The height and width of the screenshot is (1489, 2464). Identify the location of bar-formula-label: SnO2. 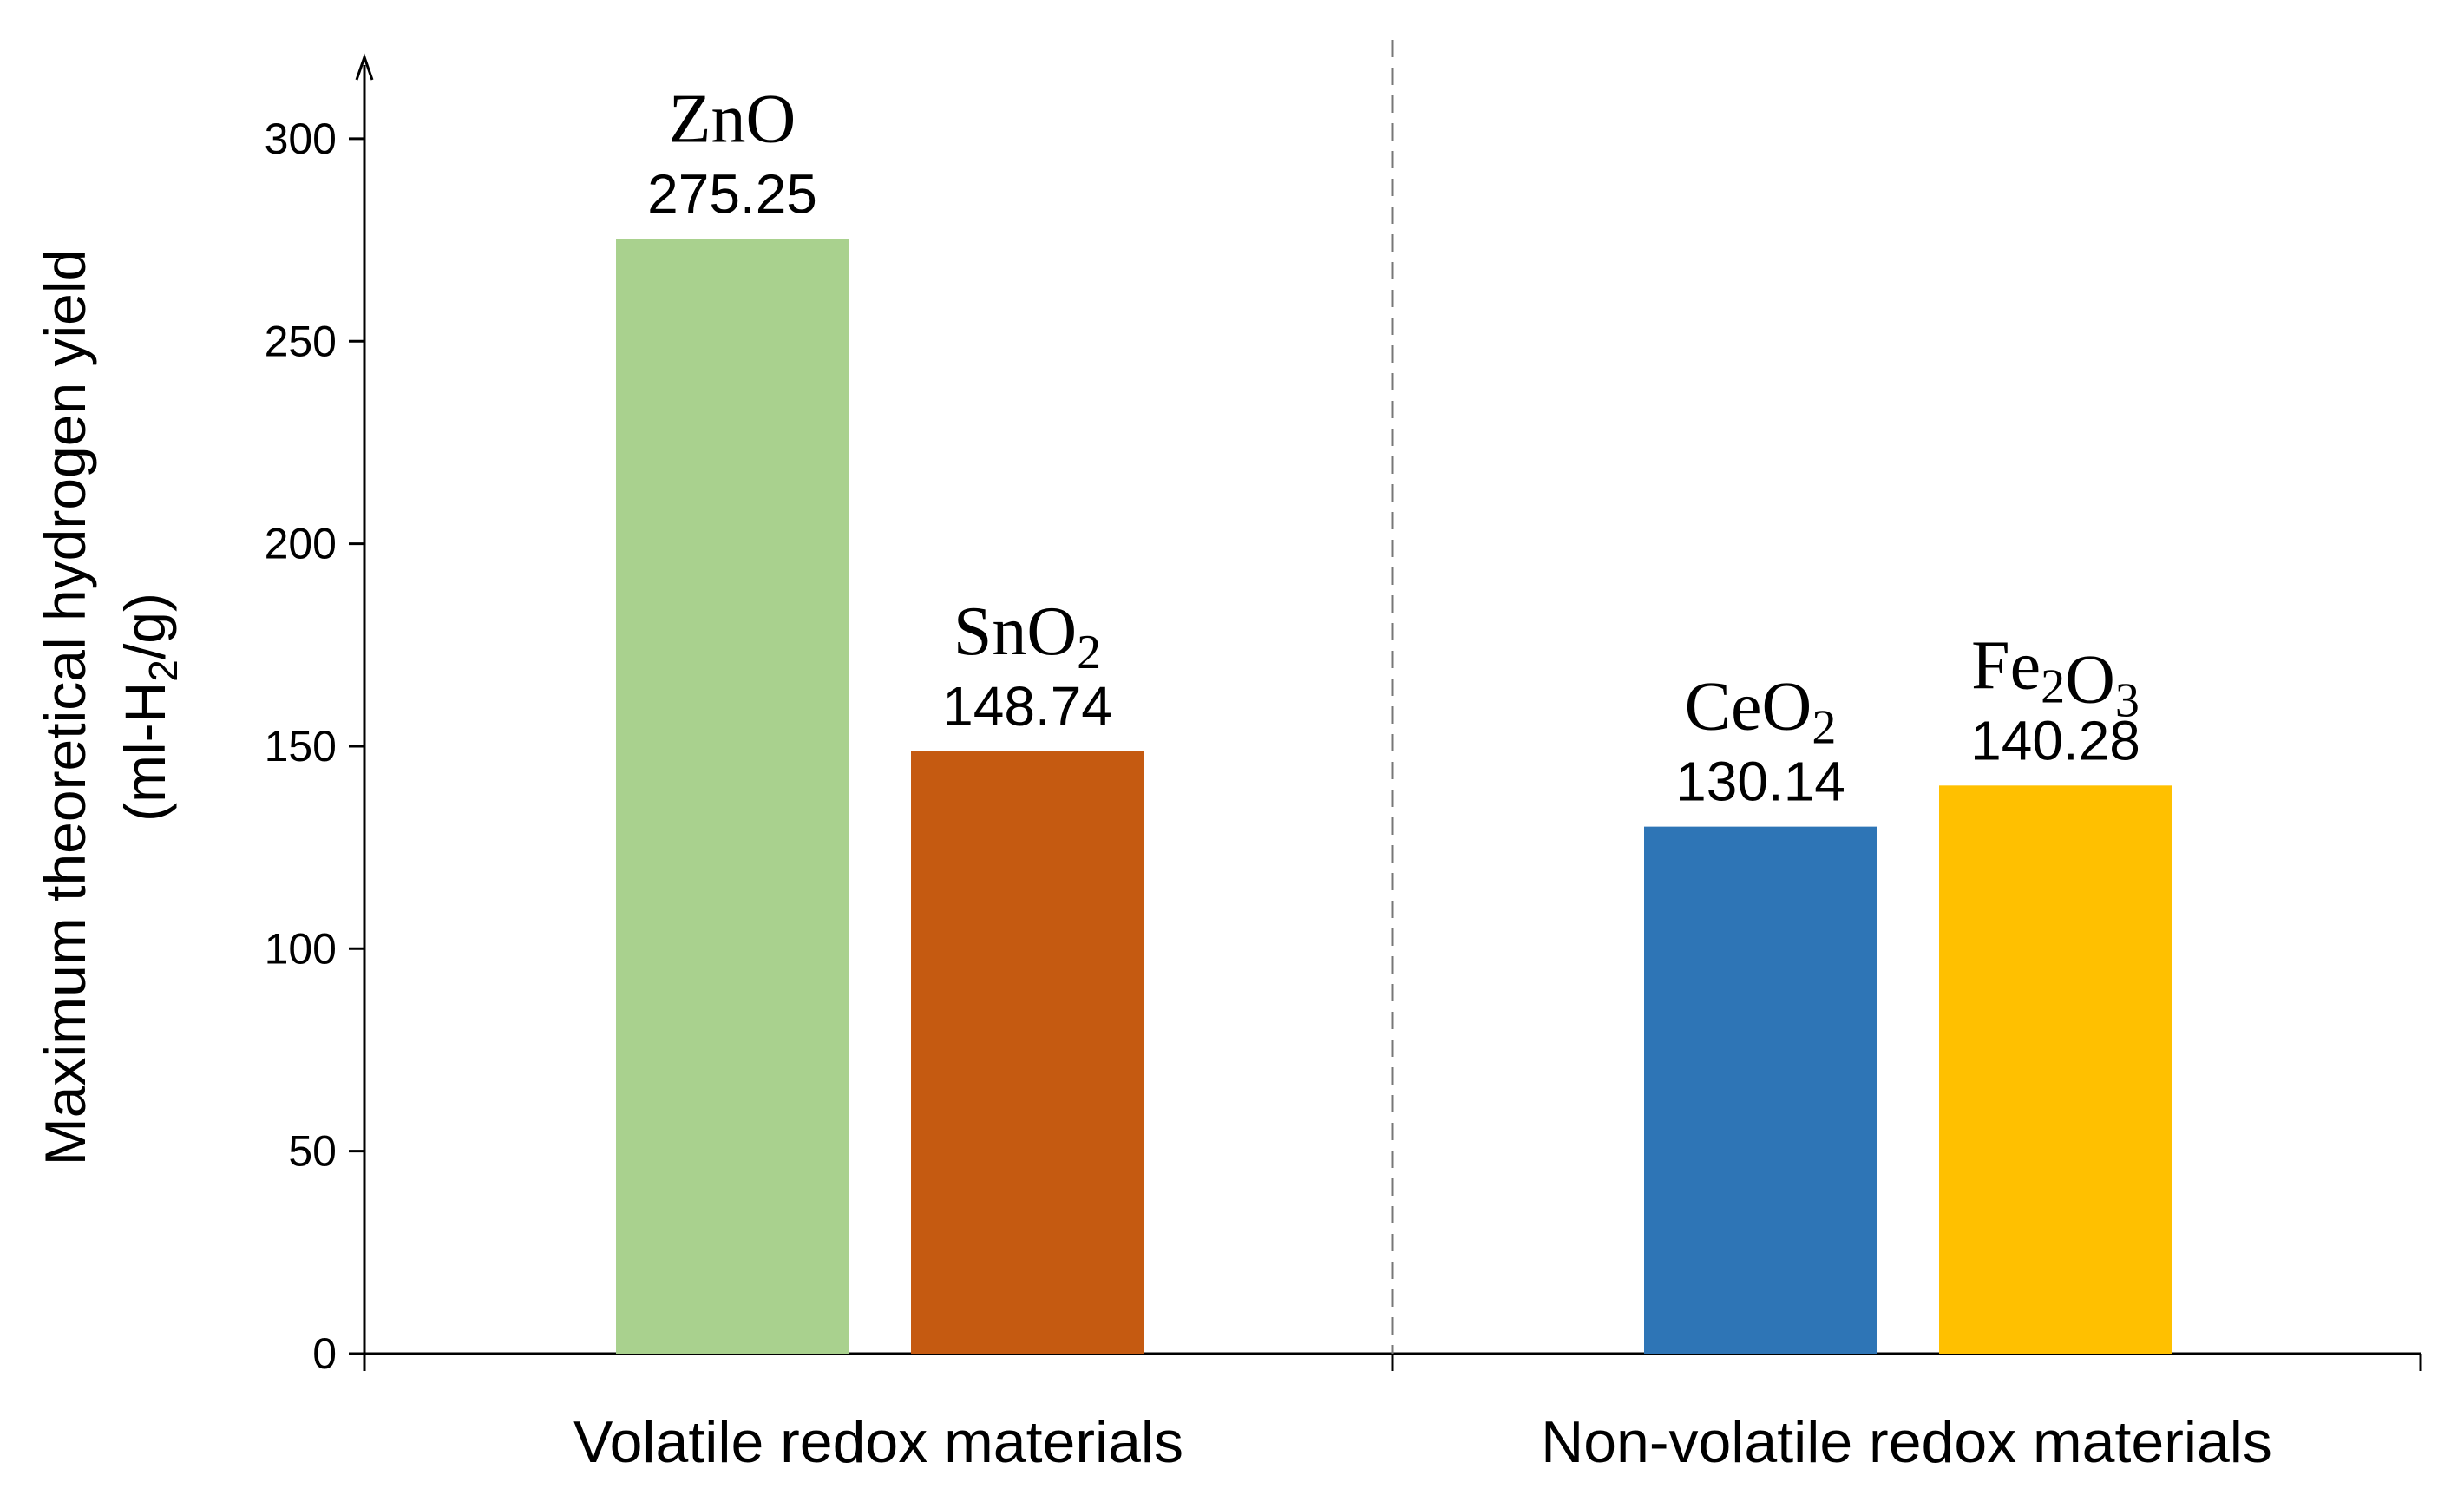
(1027, 636).